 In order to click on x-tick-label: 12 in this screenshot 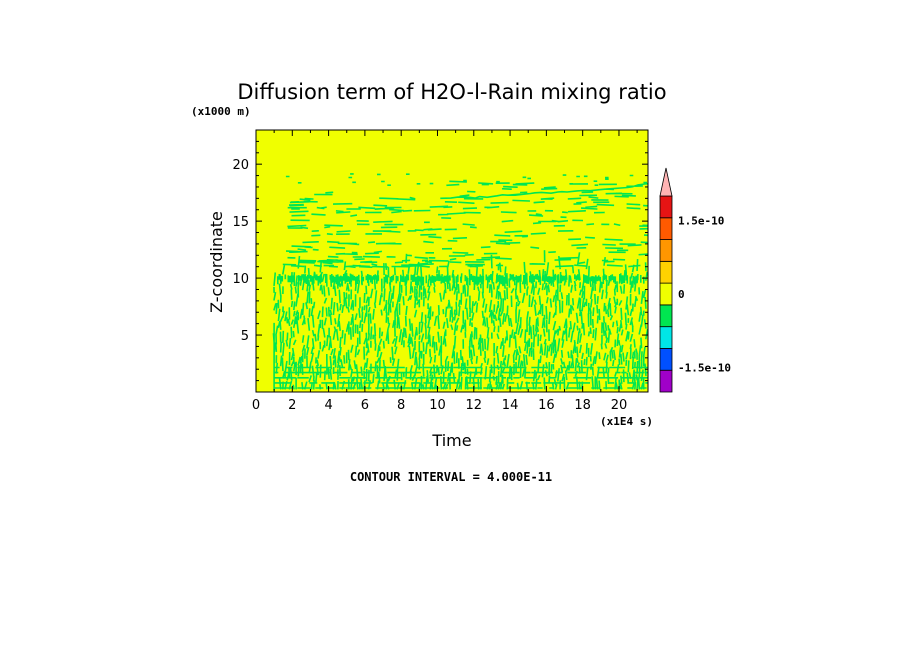, I will do `click(474, 405)`.